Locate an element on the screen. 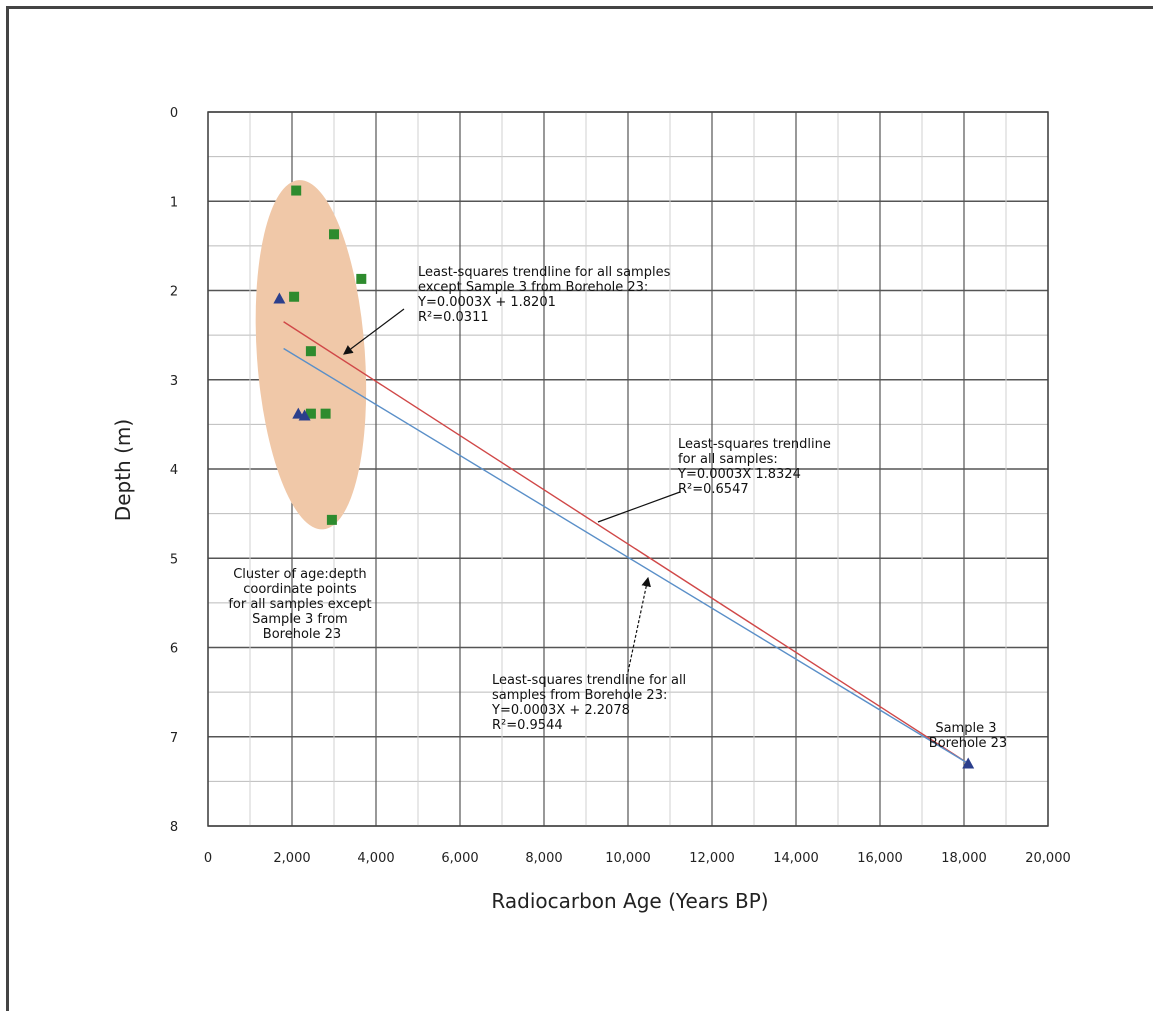 The width and height of the screenshot is (1153, 1011). annotation-line: R²=0.6547 is located at coordinates (713, 489).